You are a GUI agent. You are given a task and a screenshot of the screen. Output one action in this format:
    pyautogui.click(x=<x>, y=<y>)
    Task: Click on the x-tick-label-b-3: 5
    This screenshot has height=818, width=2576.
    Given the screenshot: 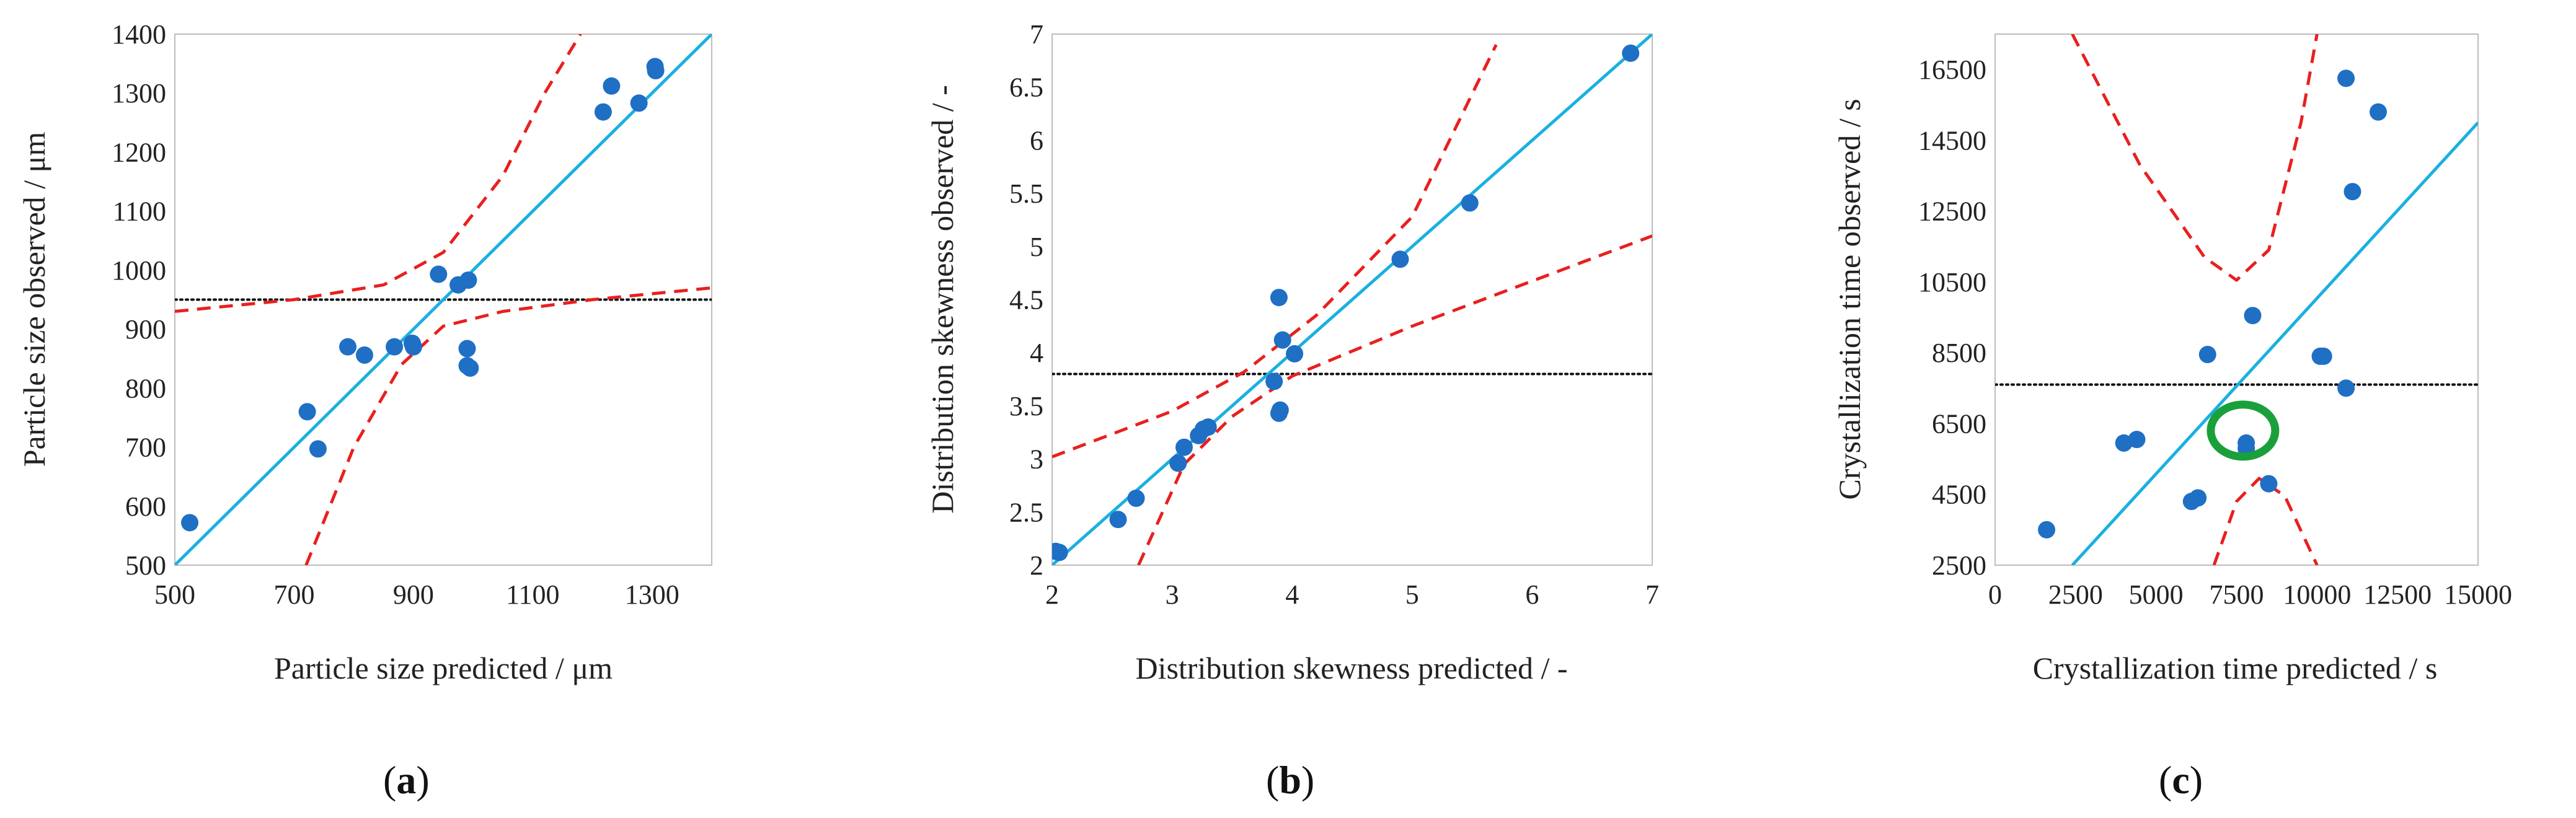 What is the action you would take?
    pyautogui.click(x=1412, y=595)
    